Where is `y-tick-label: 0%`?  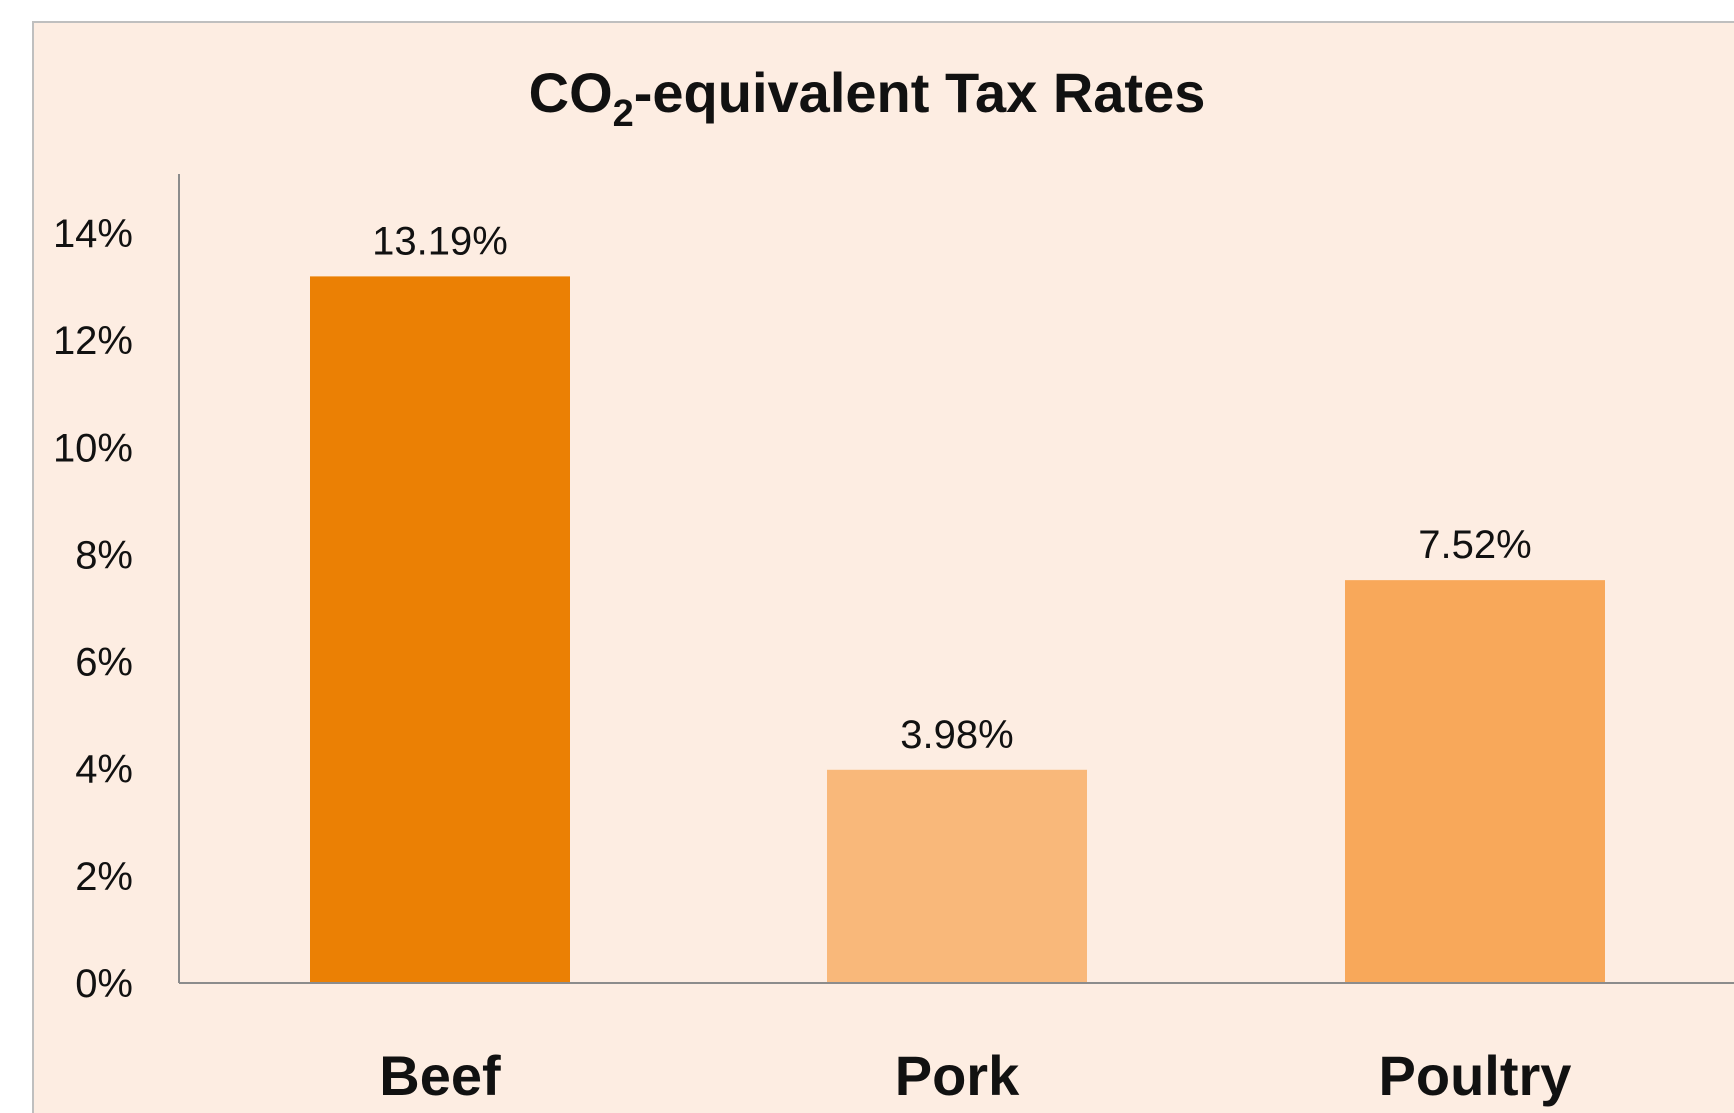 y-tick-label: 0% is located at coordinates (104, 984).